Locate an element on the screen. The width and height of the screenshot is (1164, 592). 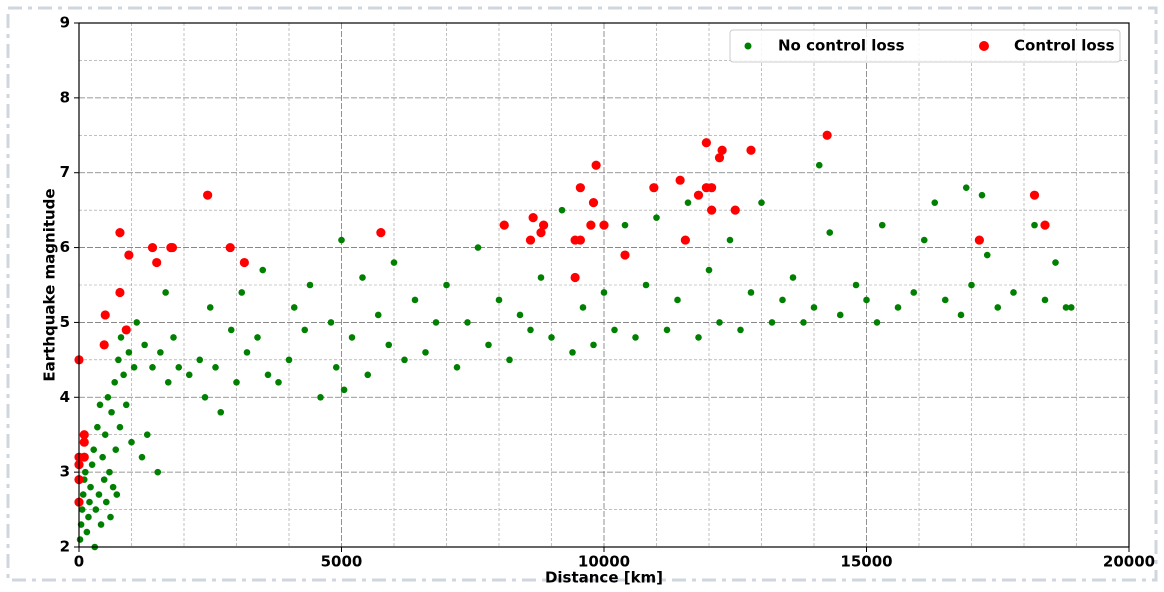
legend: No control loss Control loss is located at coordinates (925, 46).